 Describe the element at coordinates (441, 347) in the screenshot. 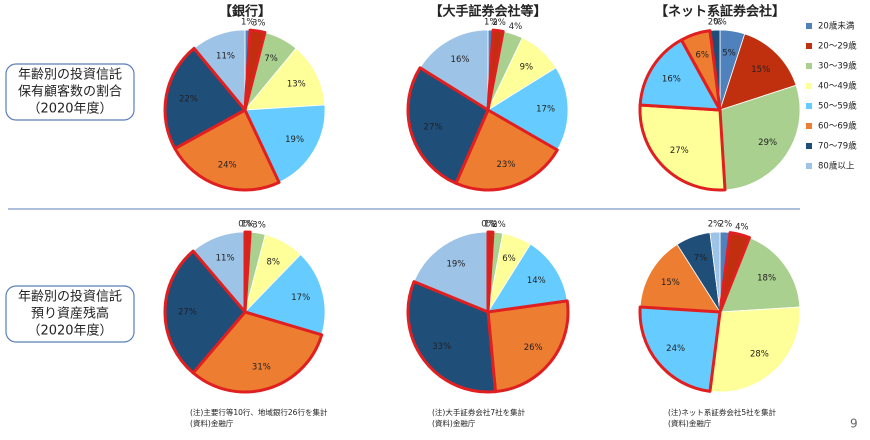

I see `data-label: 33%` at that location.